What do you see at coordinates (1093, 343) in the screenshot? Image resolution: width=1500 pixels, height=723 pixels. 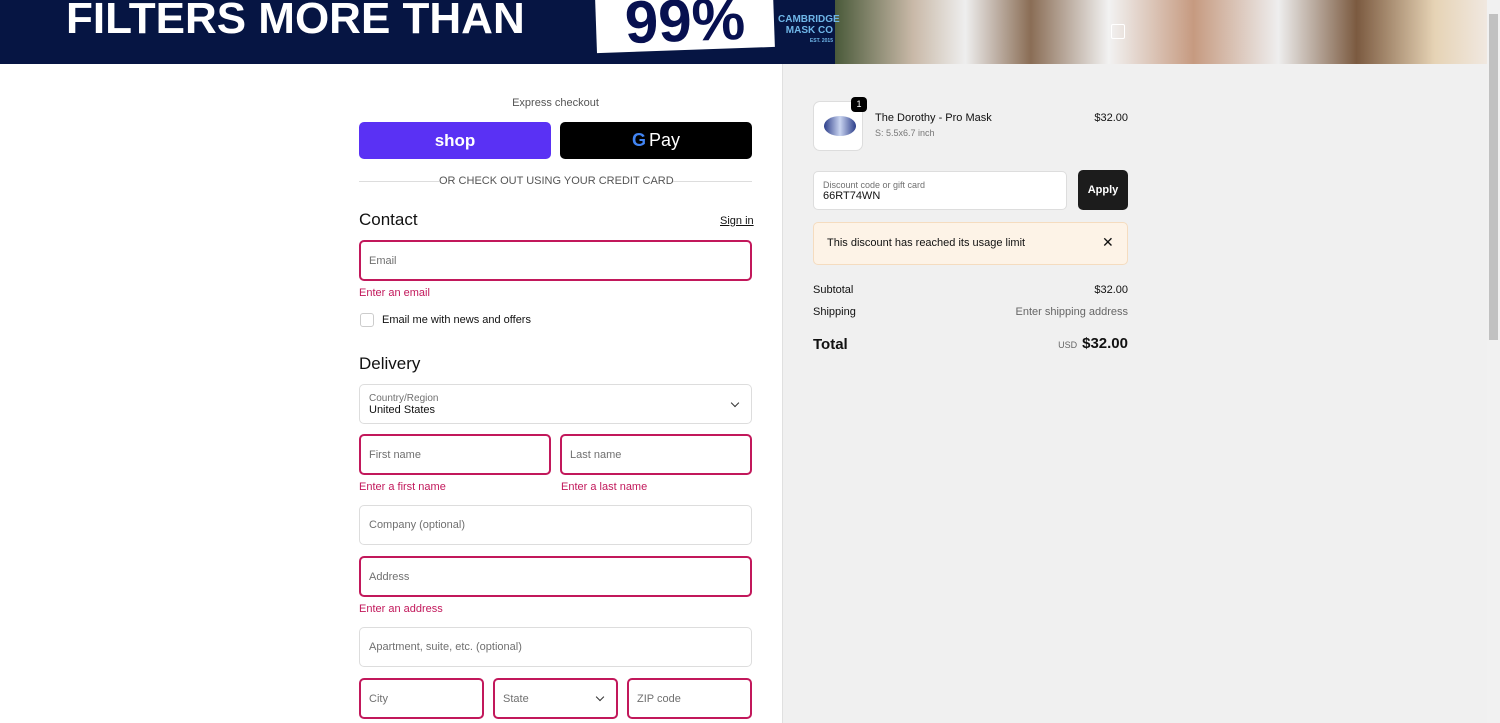 I see `total-value: USD $32.00` at bounding box center [1093, 343].